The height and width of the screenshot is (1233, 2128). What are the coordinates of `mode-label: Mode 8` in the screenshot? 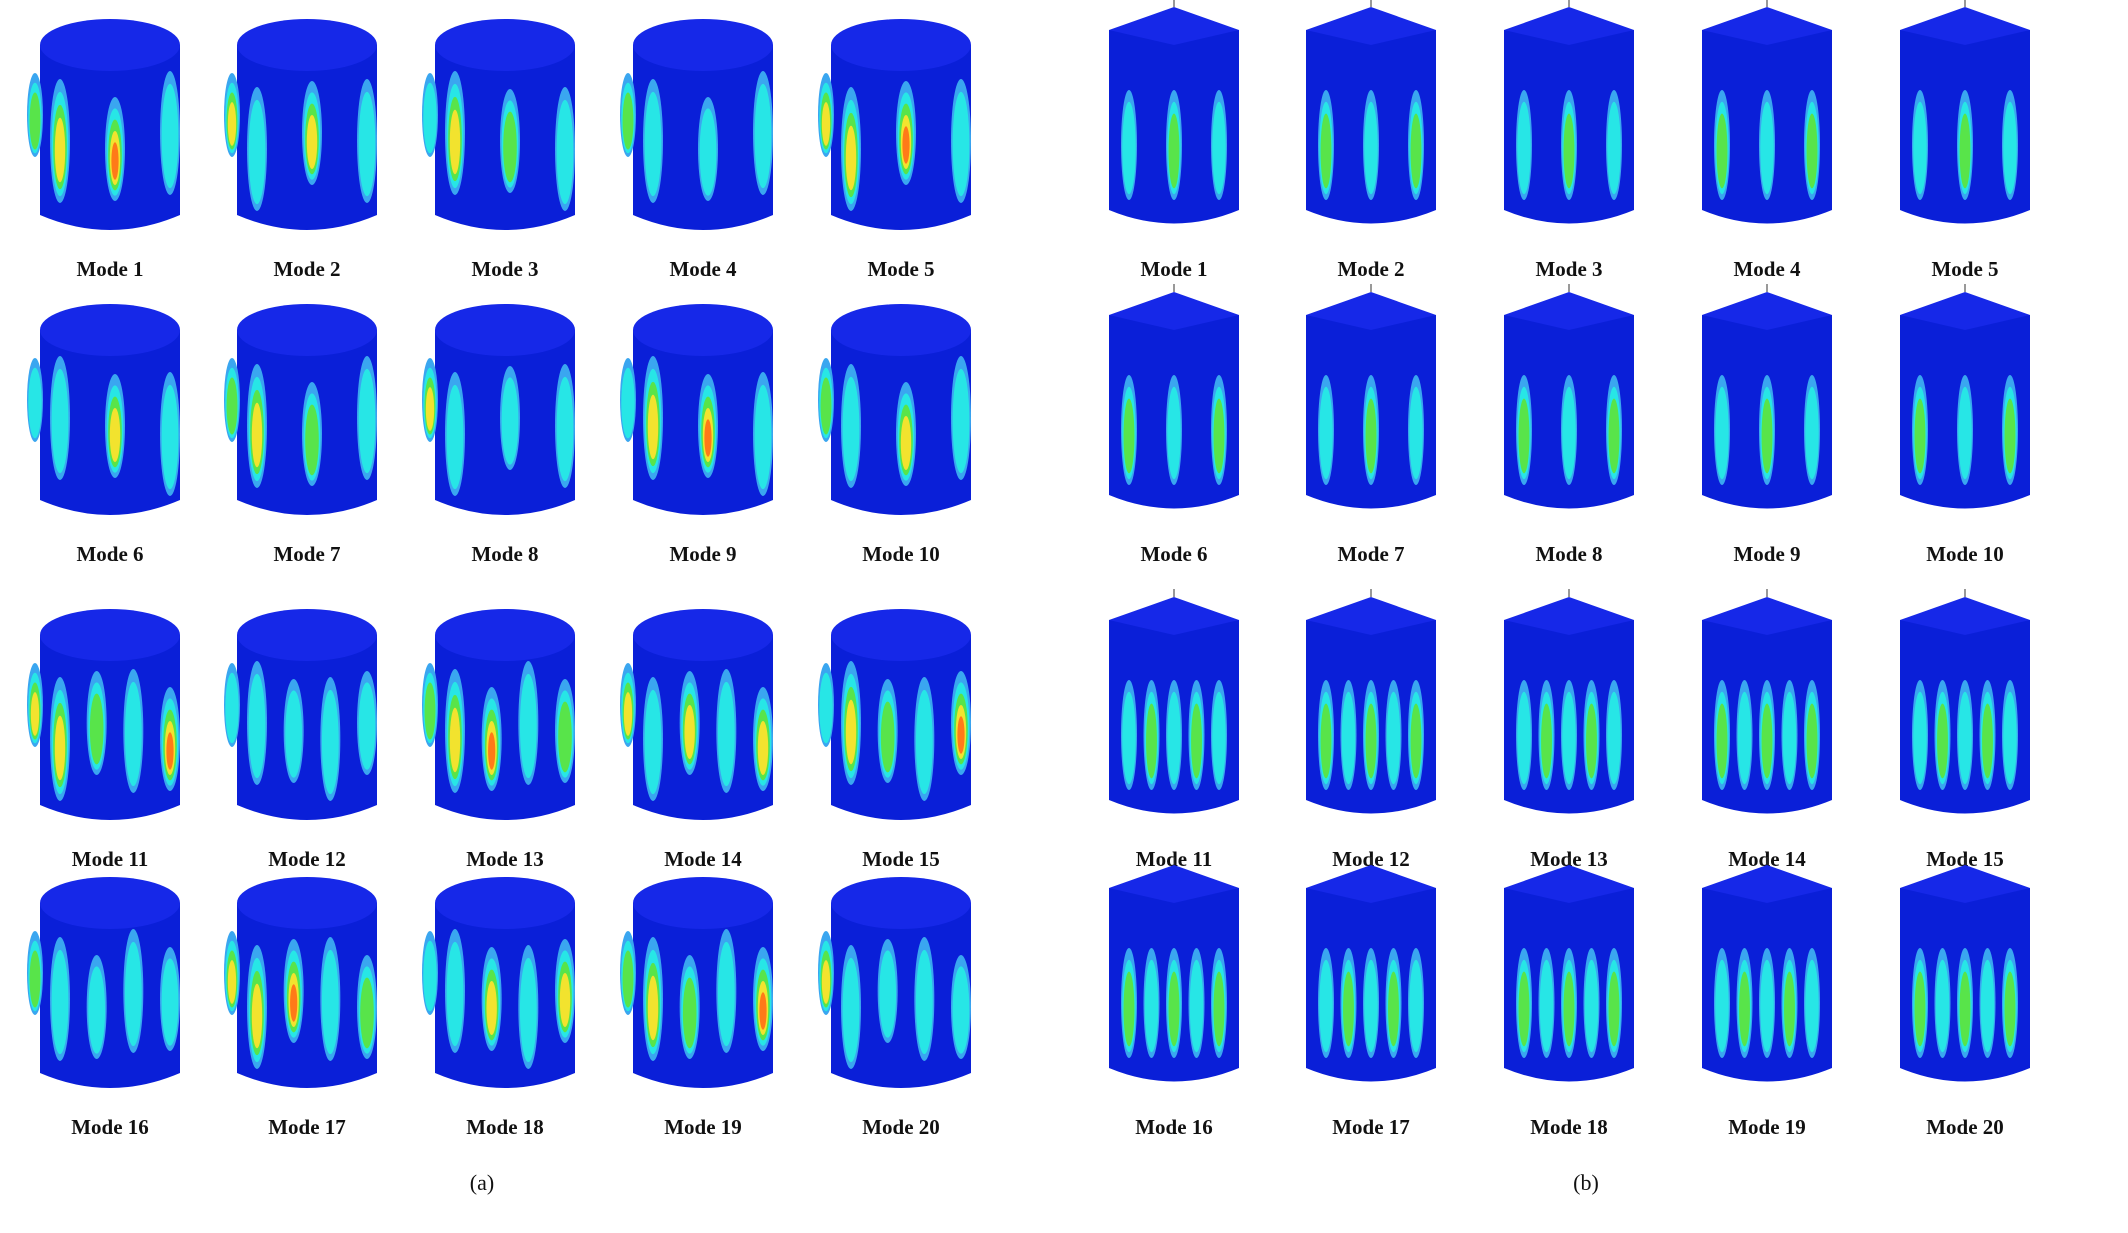 It's located at (505, 554).